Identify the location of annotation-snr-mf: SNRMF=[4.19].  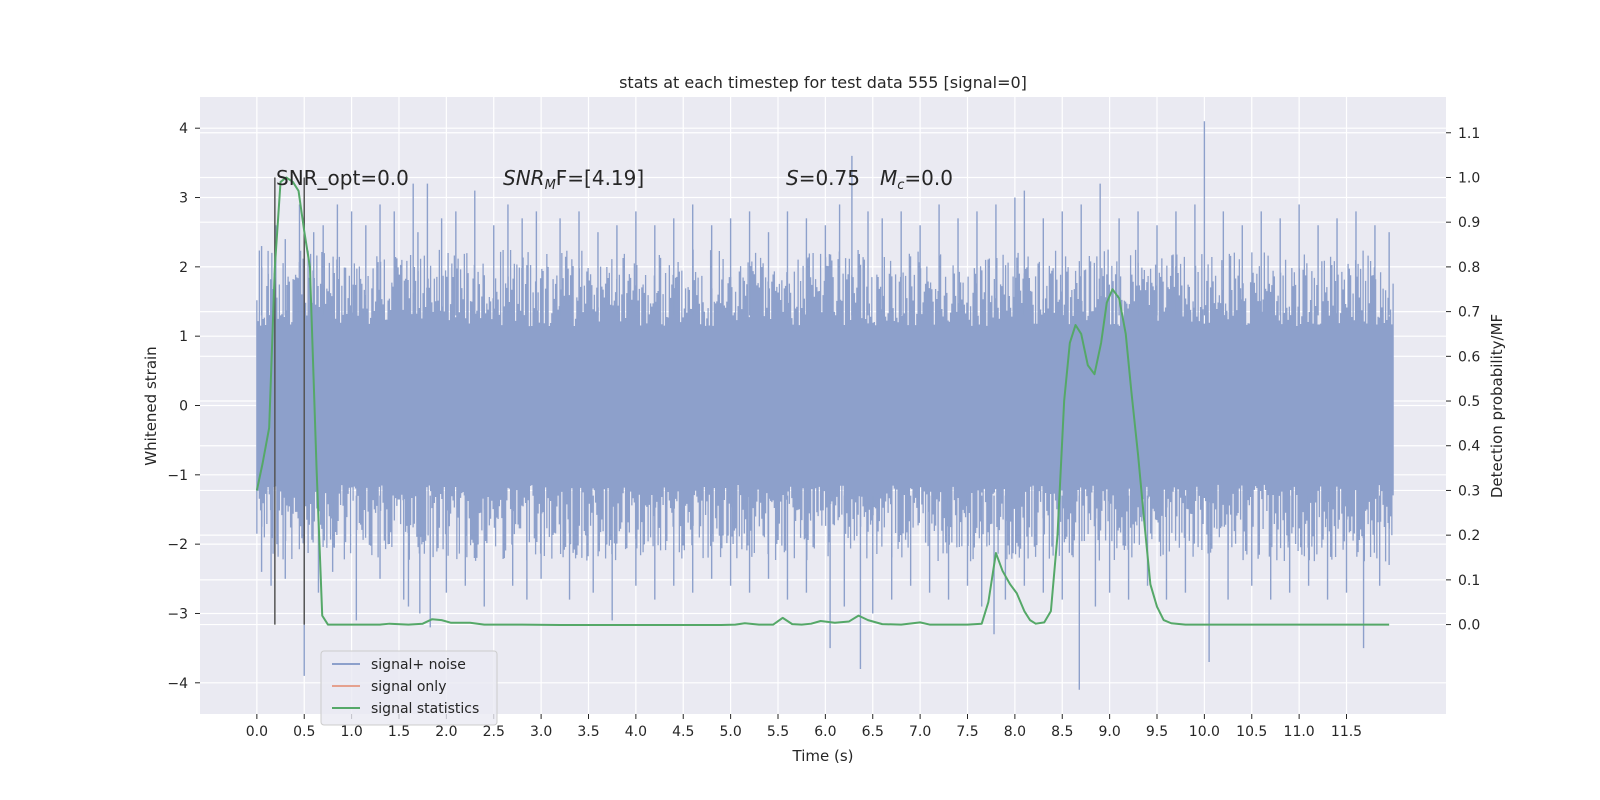
(573, 179).